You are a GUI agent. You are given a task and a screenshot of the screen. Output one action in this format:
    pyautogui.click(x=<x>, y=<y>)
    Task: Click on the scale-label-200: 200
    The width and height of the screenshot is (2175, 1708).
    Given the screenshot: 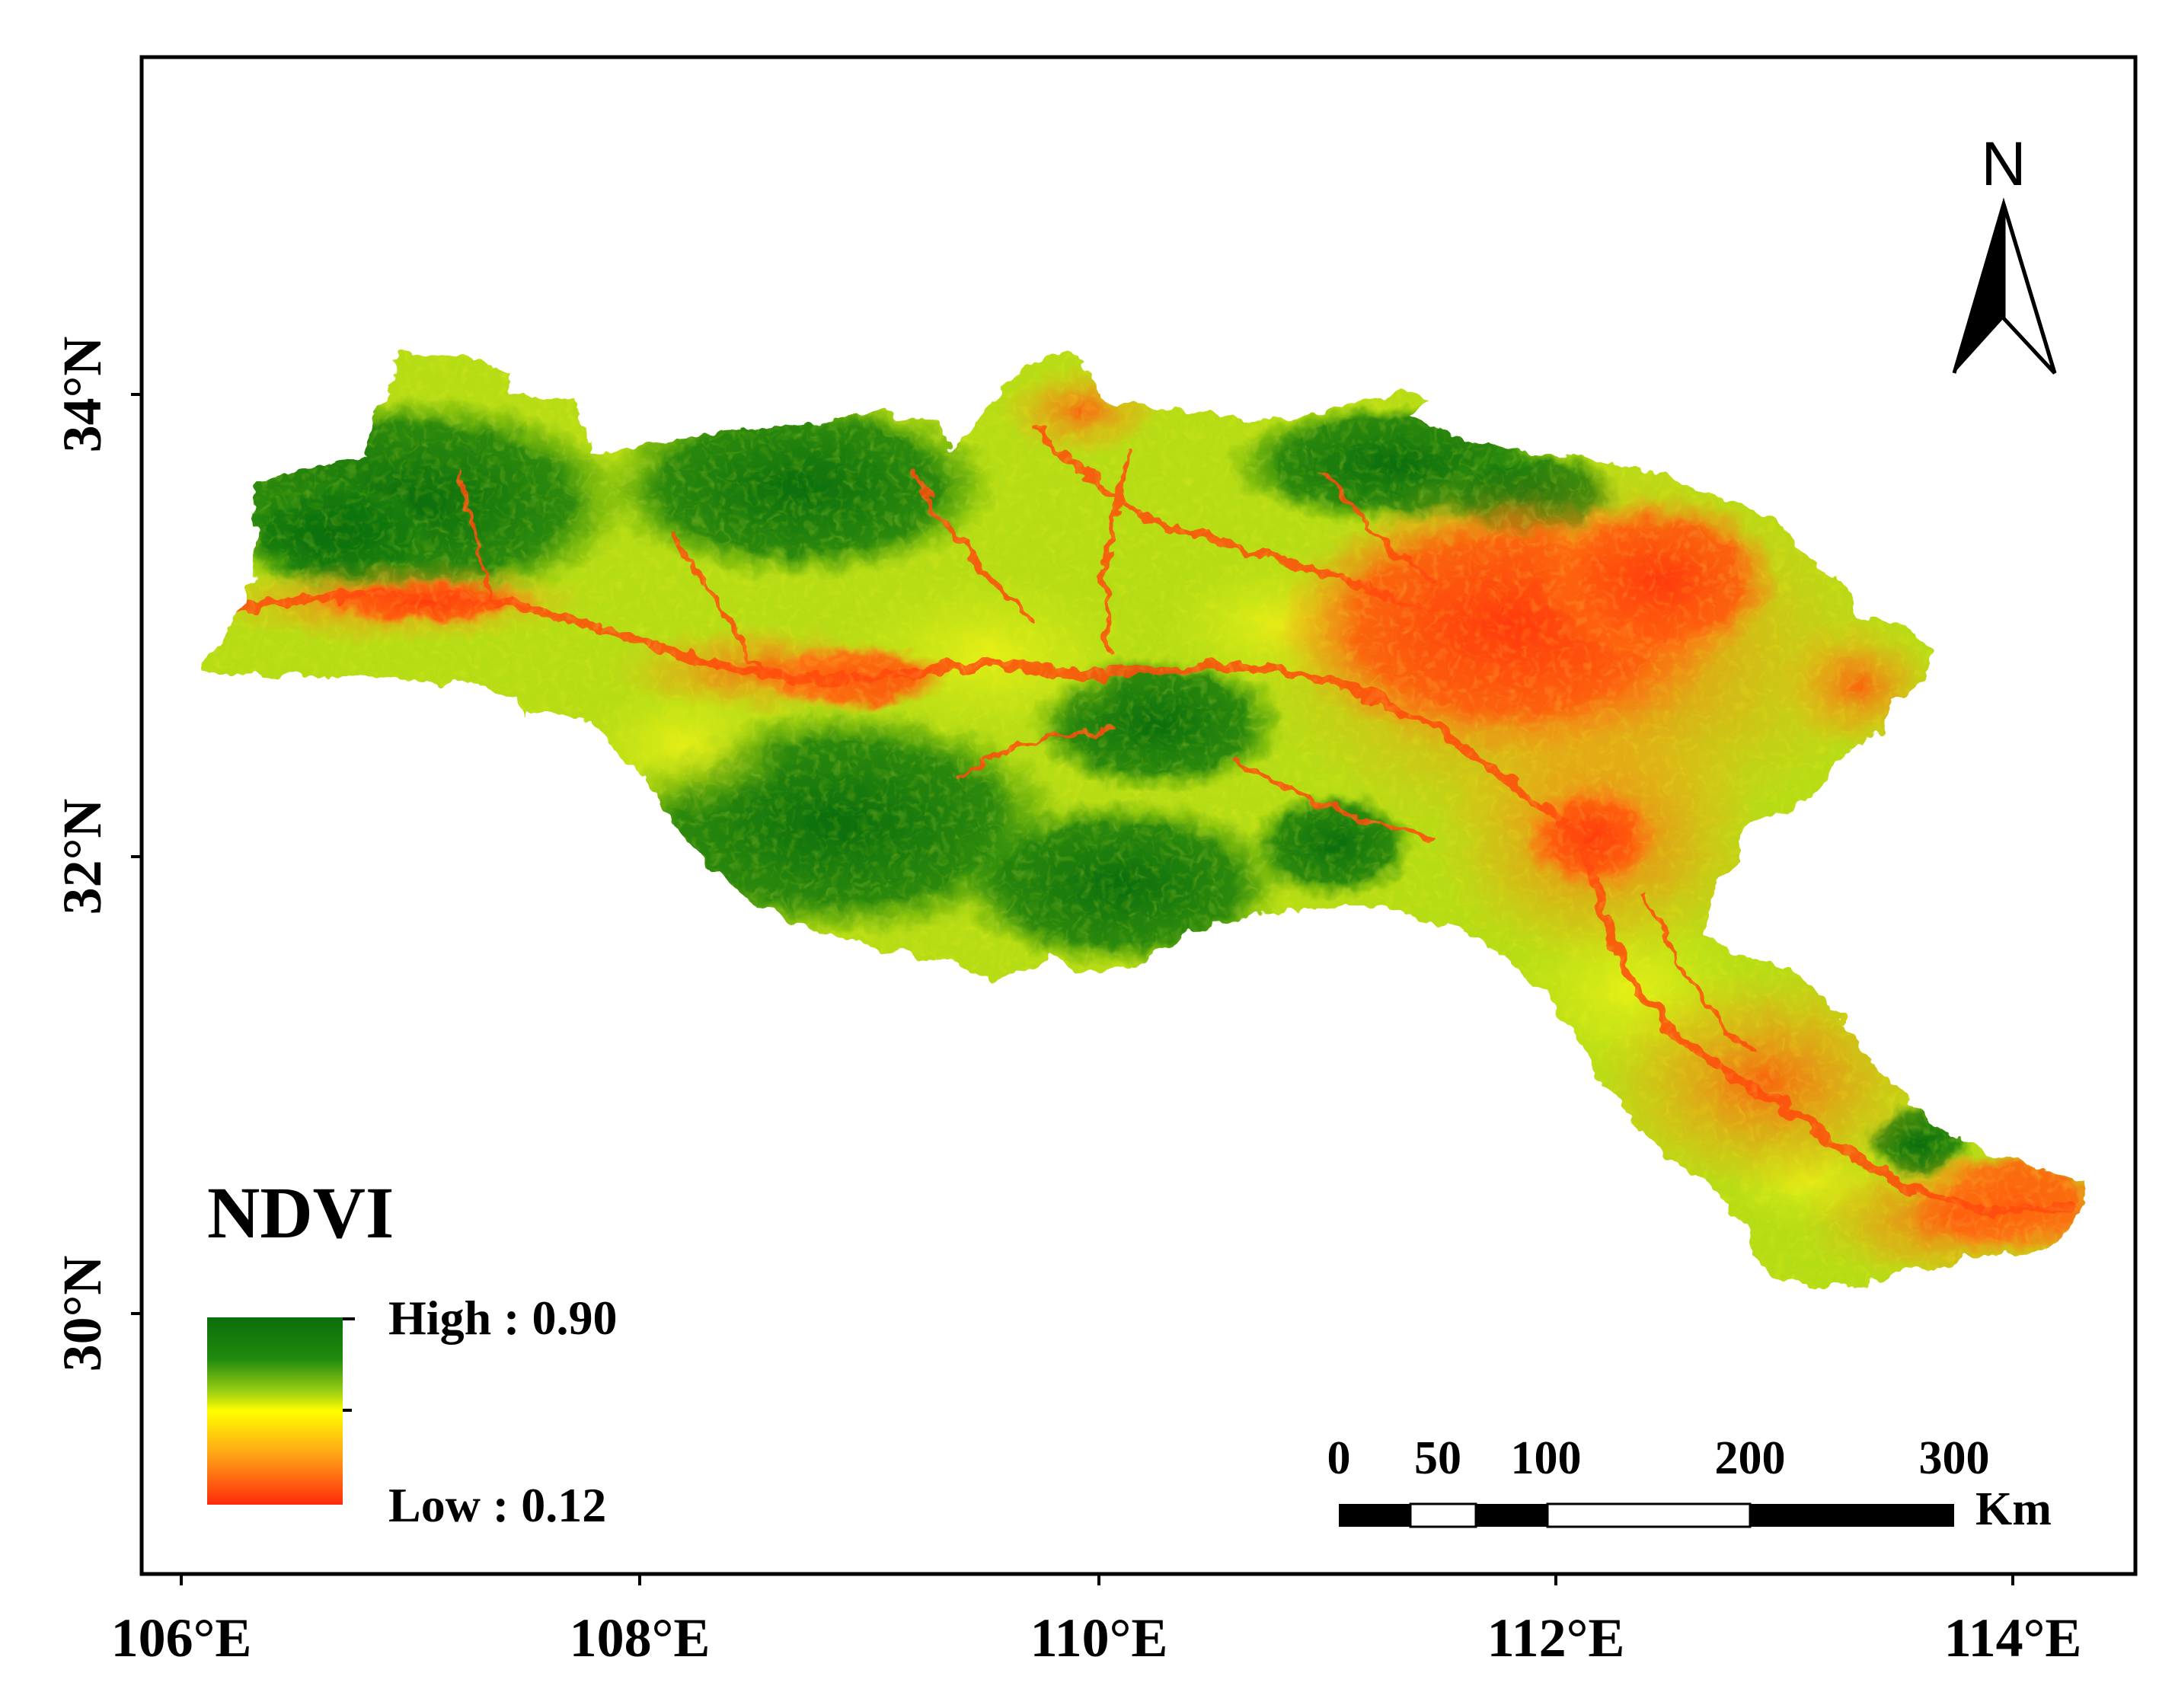 What is the action you would take?
    pyautogui.click(x=1750, y=1458)
    